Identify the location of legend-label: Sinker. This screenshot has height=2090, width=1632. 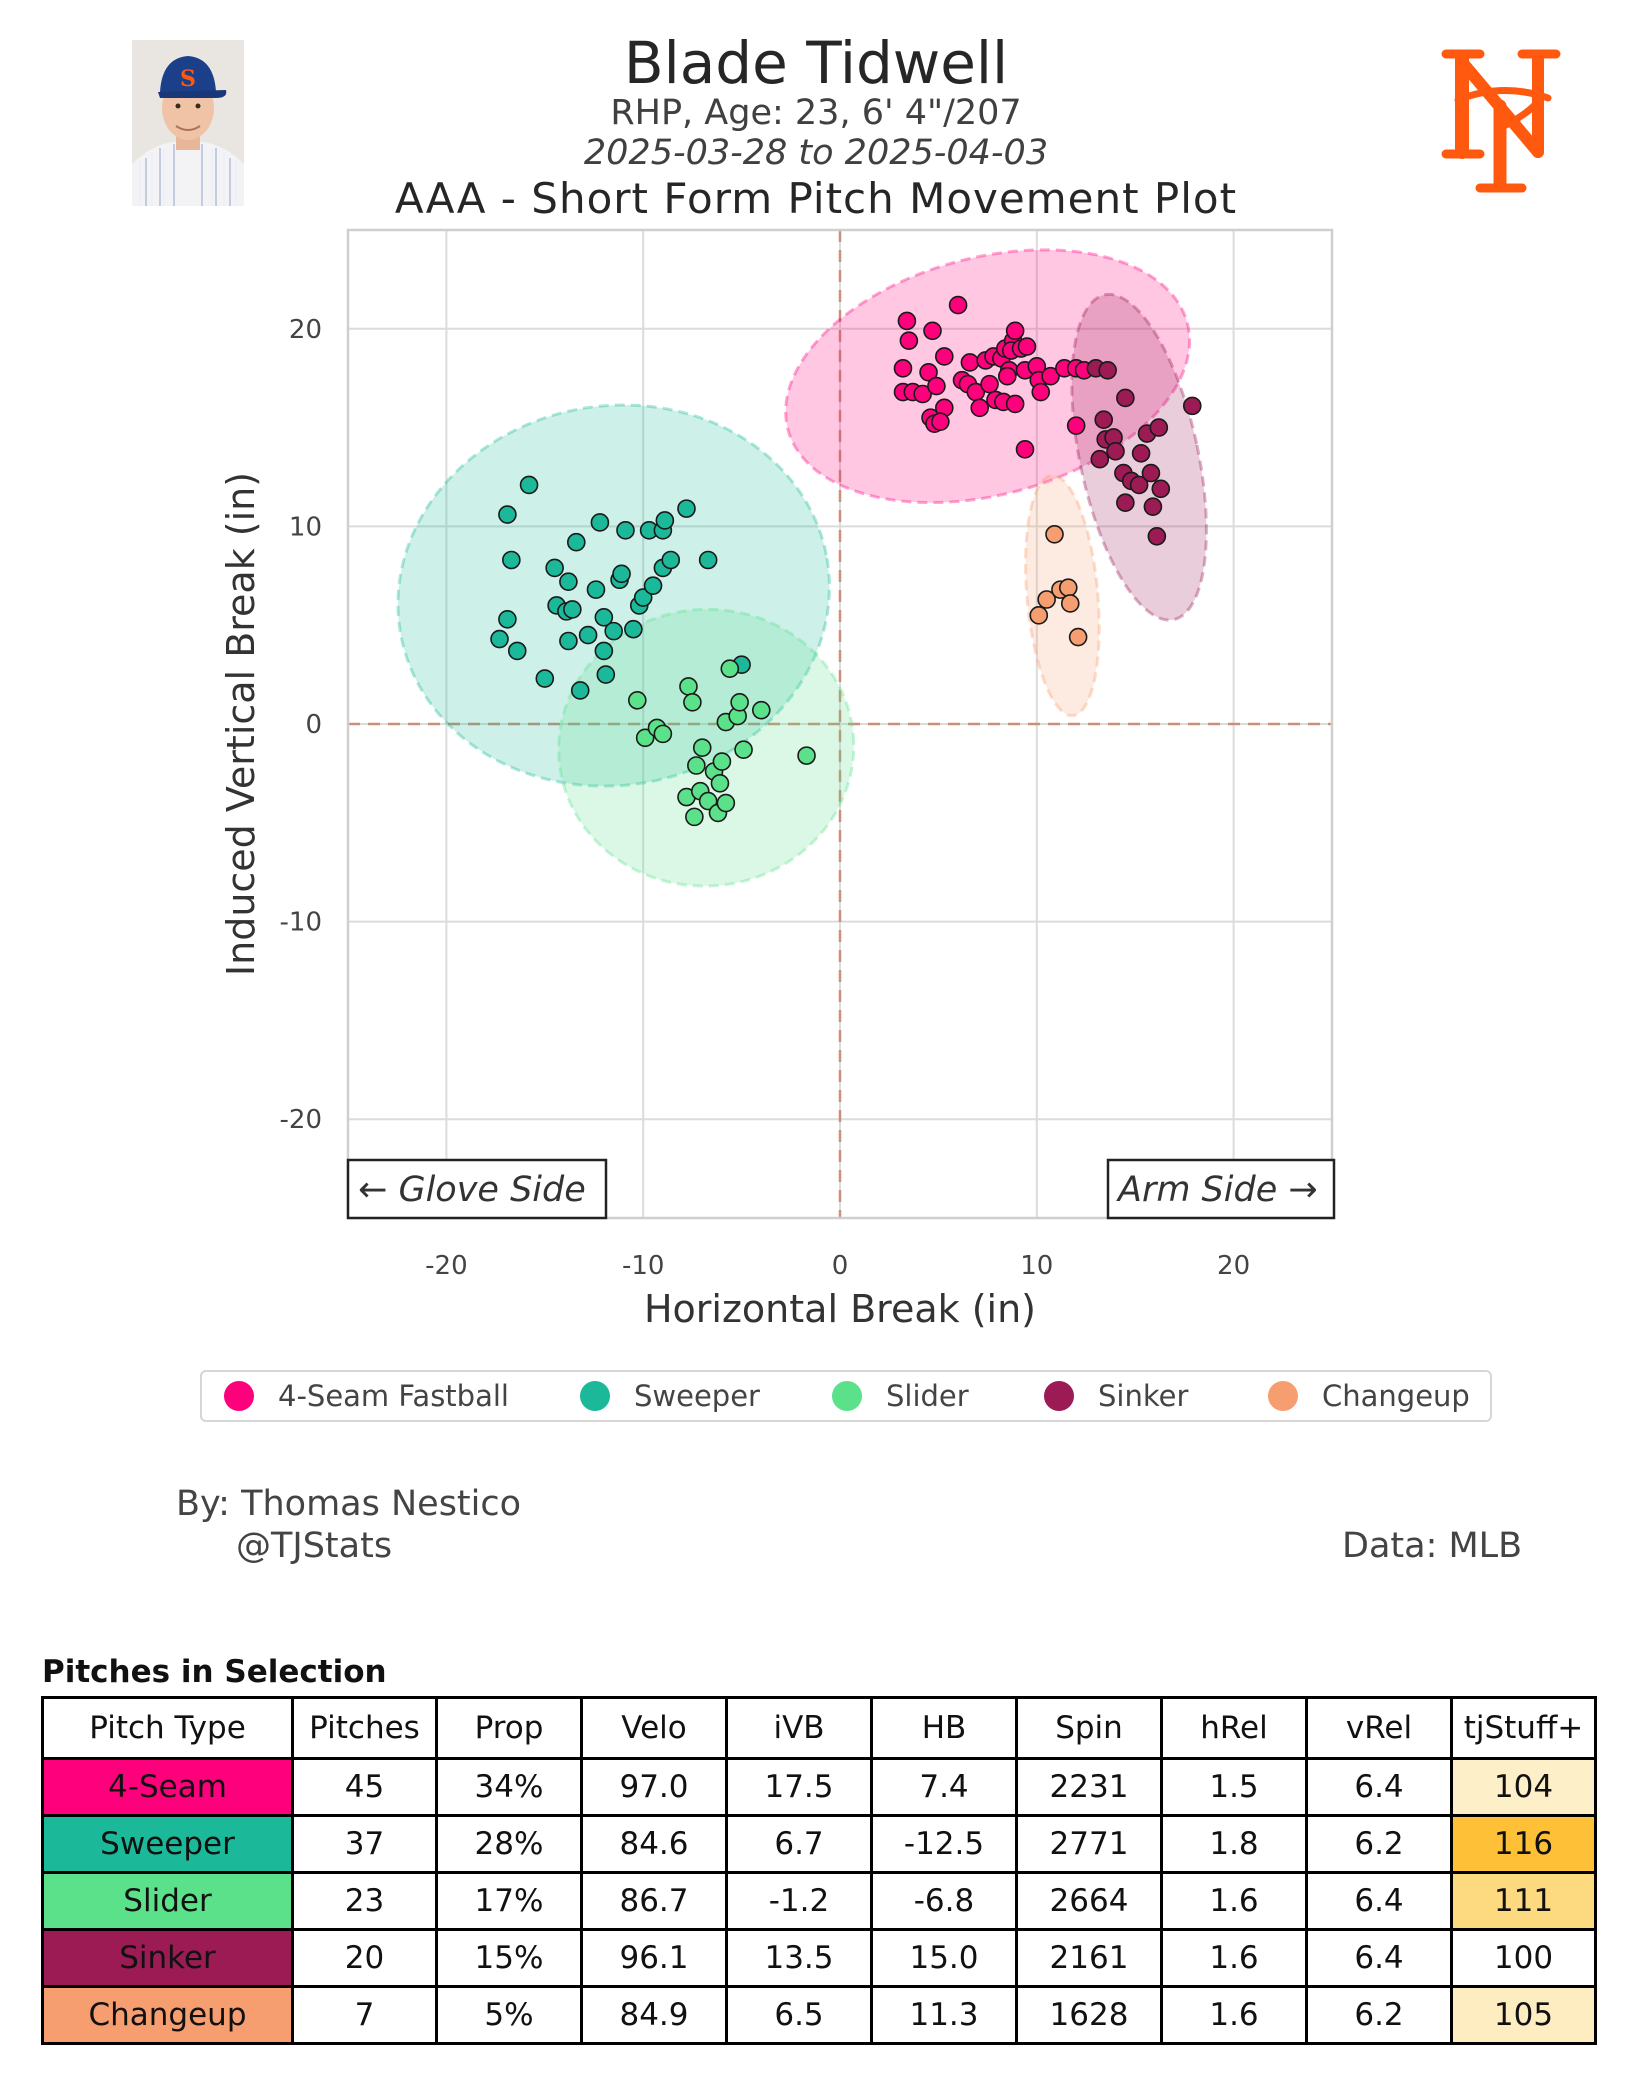
(1143, 1396).